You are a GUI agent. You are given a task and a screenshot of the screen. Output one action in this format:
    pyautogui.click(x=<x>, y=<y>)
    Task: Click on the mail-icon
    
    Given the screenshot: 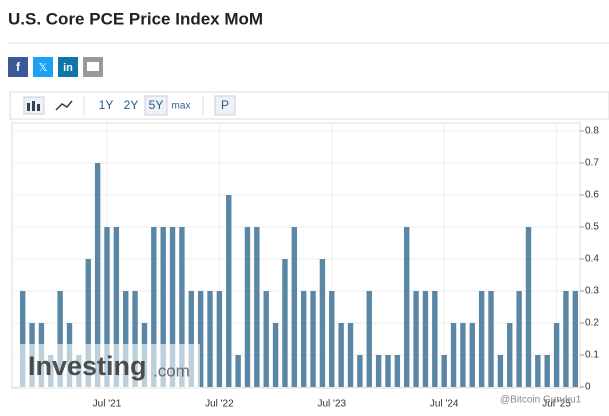 What is the action you would take?
    pyautogui.click(x=93, y=66)
    